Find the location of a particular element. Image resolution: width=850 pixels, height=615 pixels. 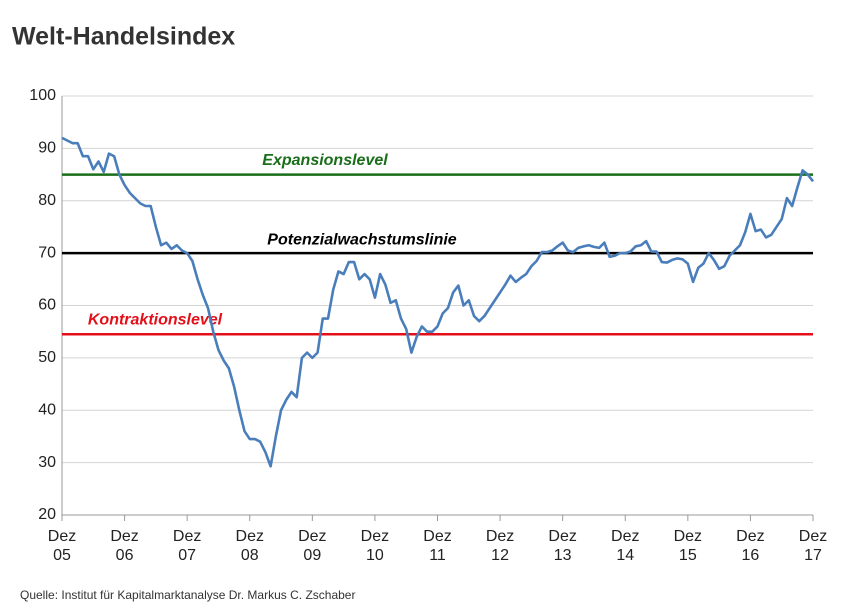

x-tick-label: Dez 12 is located at coordinates (500, 546).